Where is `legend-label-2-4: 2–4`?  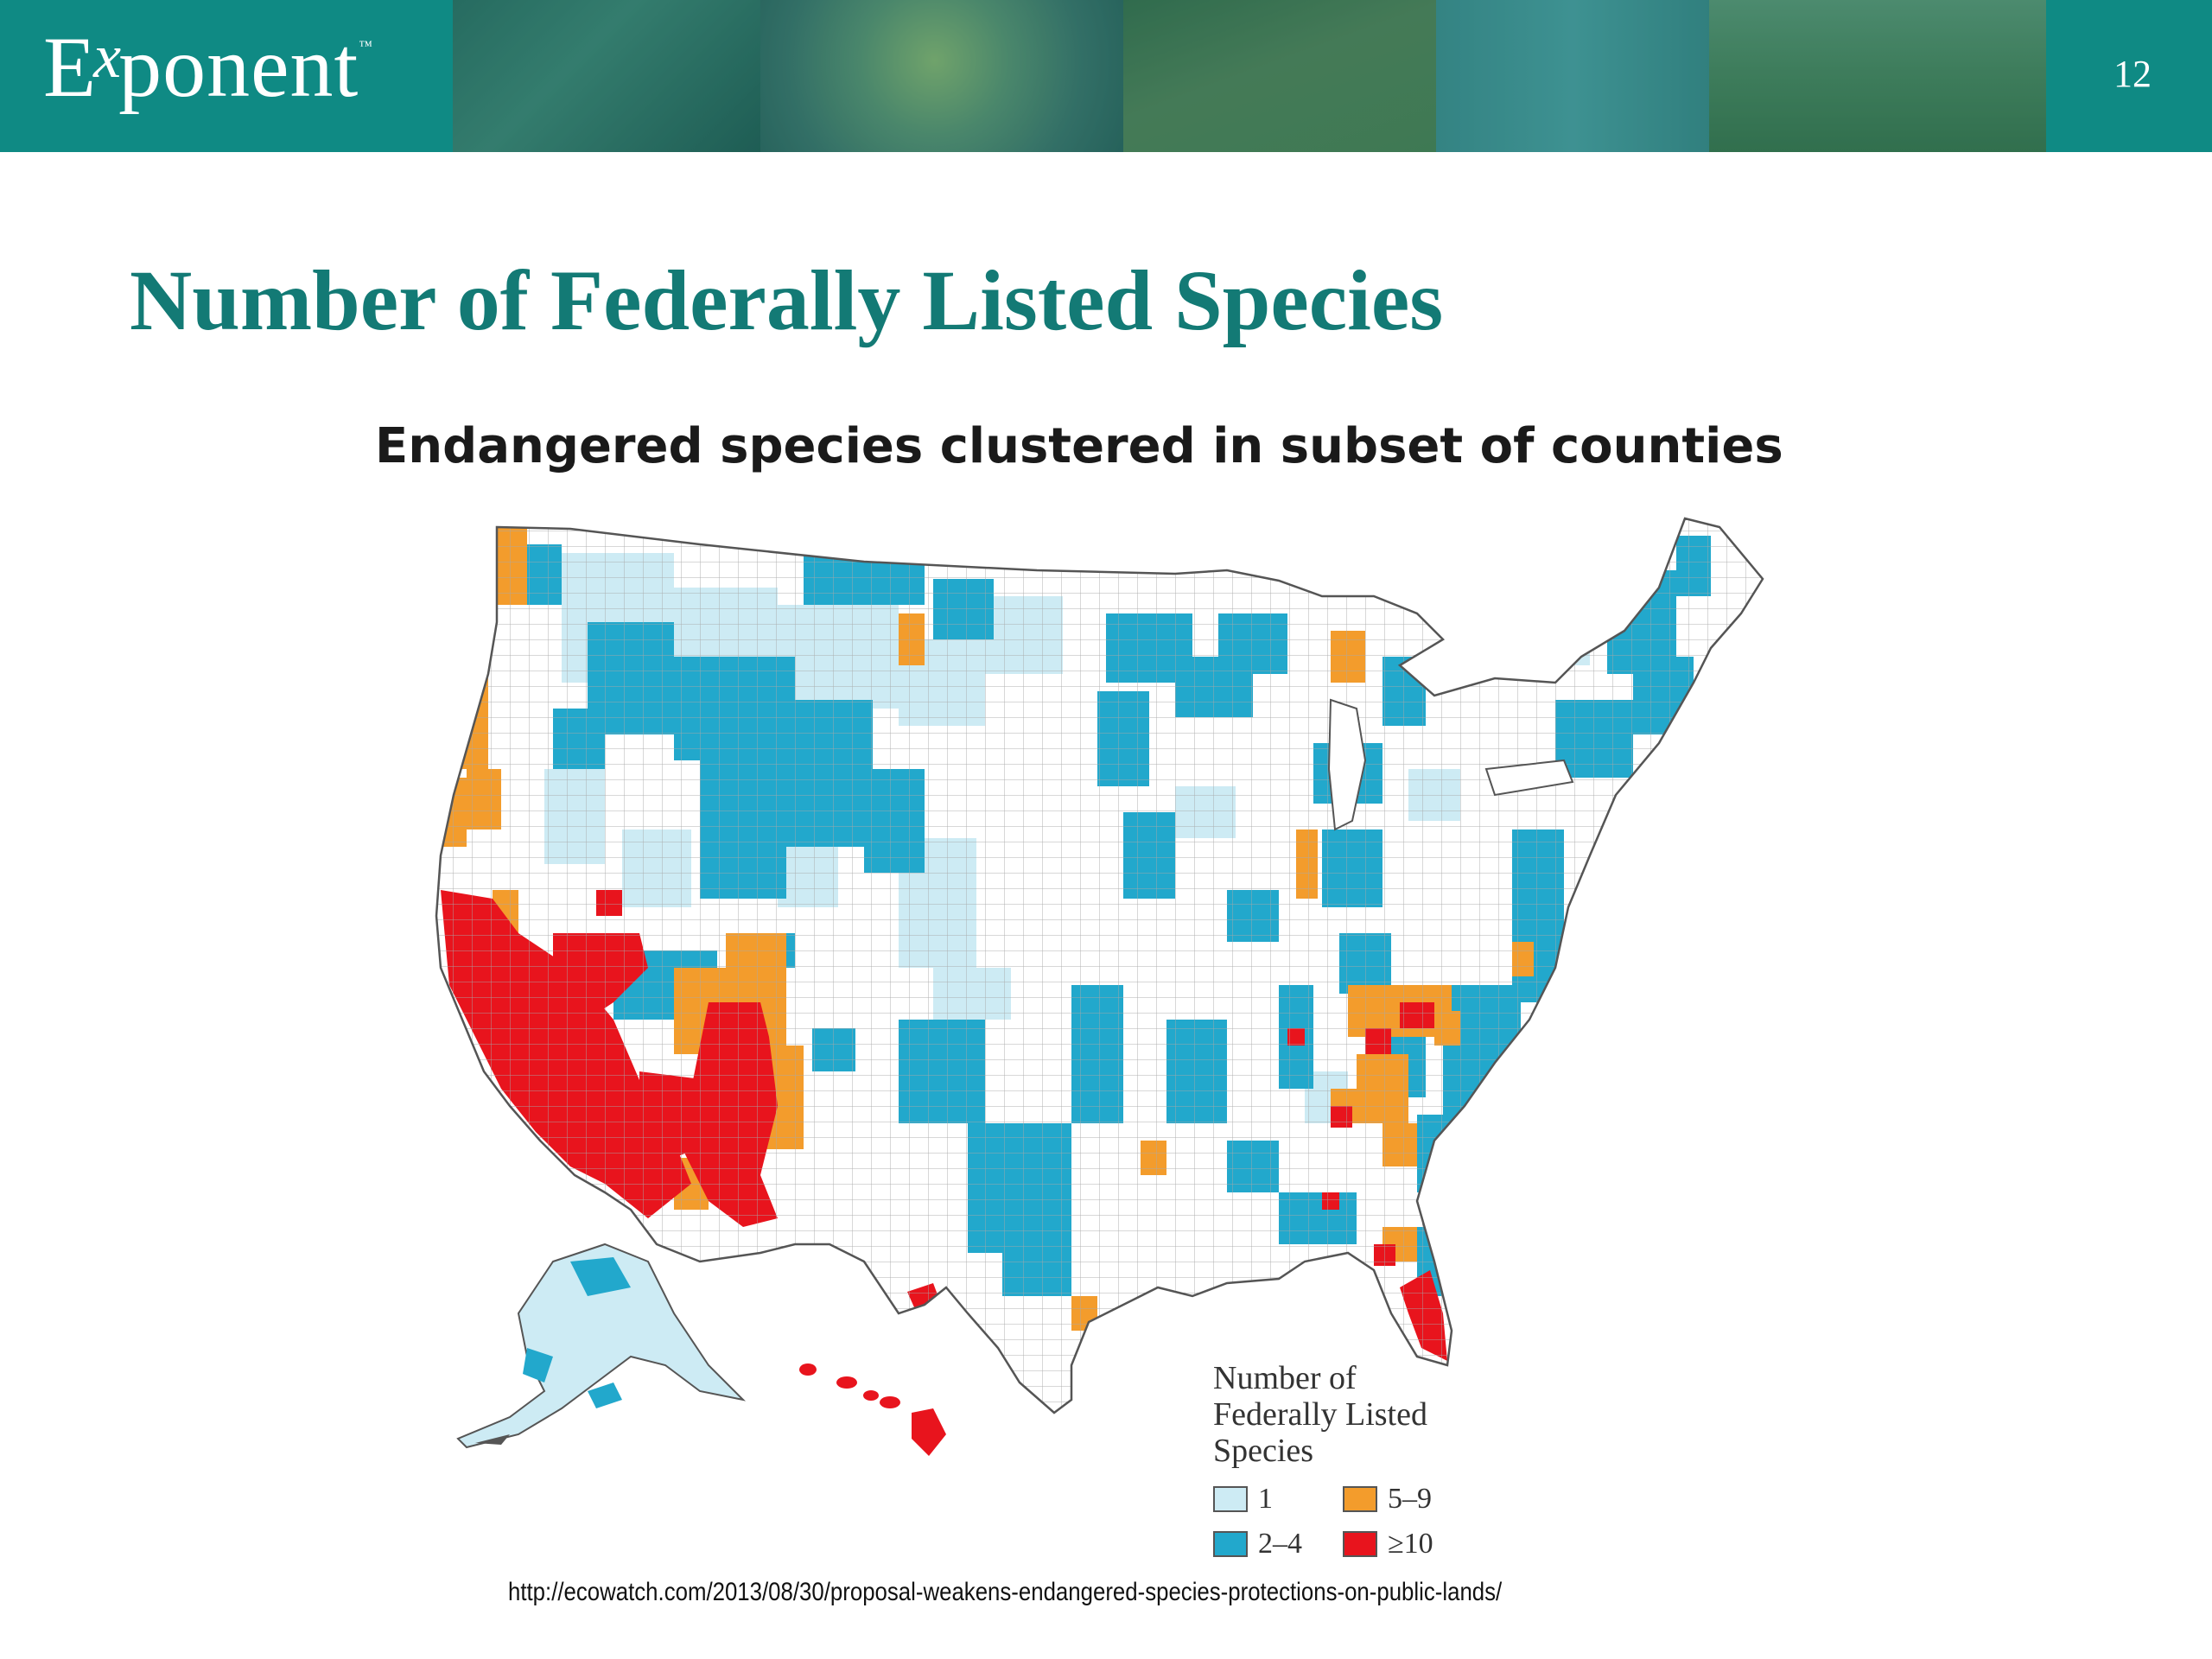 legend-label-2-4: 2–4 is located at coordinates (1280, 1544).